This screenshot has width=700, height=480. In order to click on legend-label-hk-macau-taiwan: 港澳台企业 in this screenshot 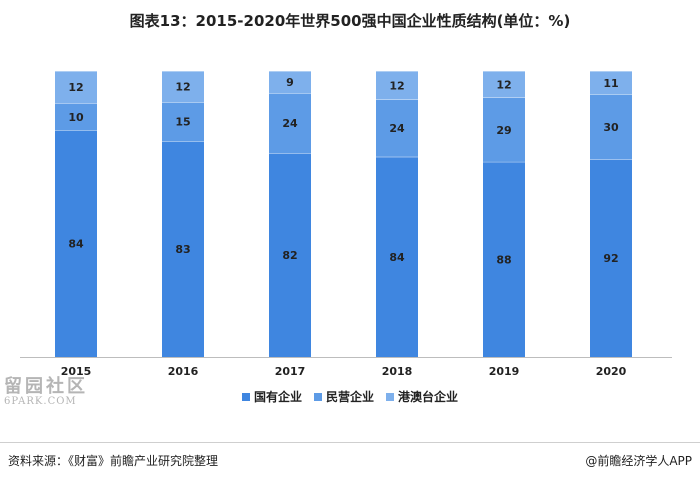, I will do `click(428, 397)`.